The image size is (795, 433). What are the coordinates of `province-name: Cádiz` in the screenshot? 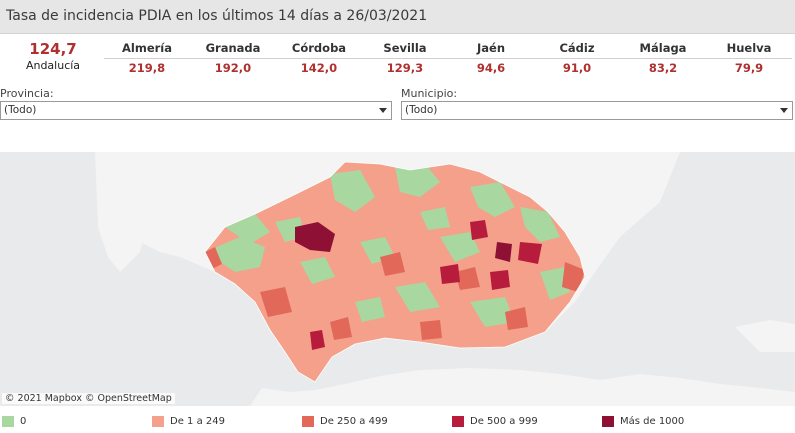 It's located at (577, 48).